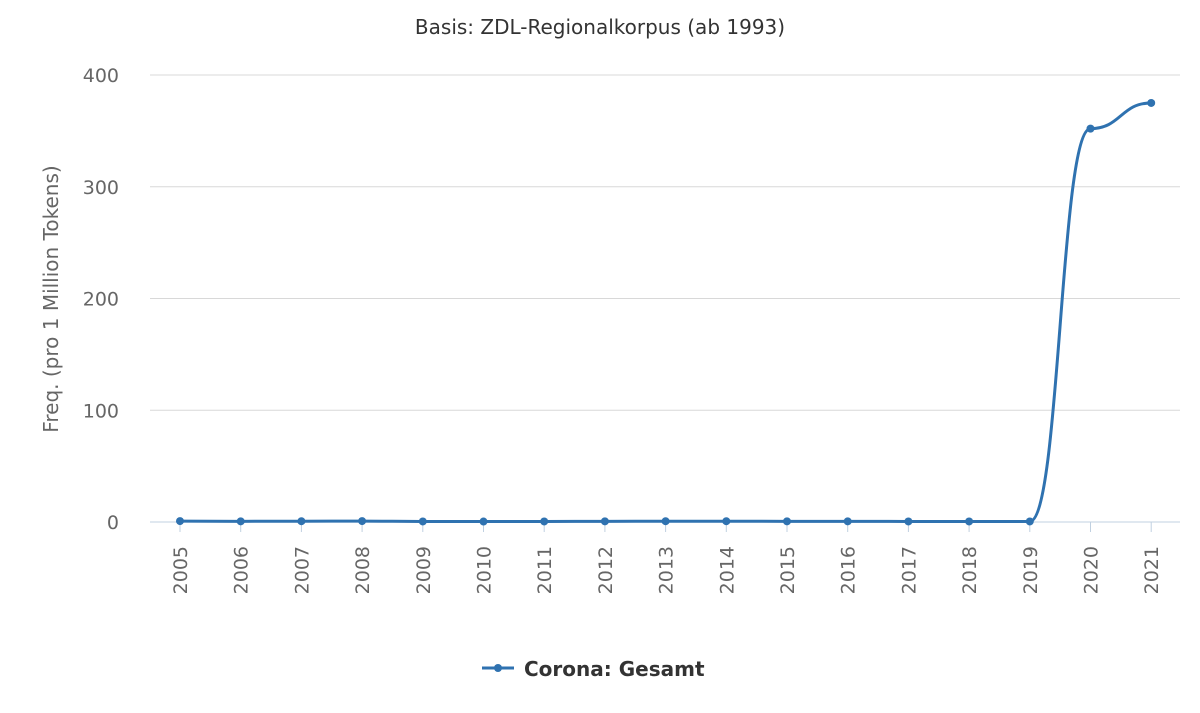 The width and height of the screenshot is (1200, 713). Describe the element at coordinates (1152, 570) in the screenshot. I see `x-tick-label: 2021` at that location.